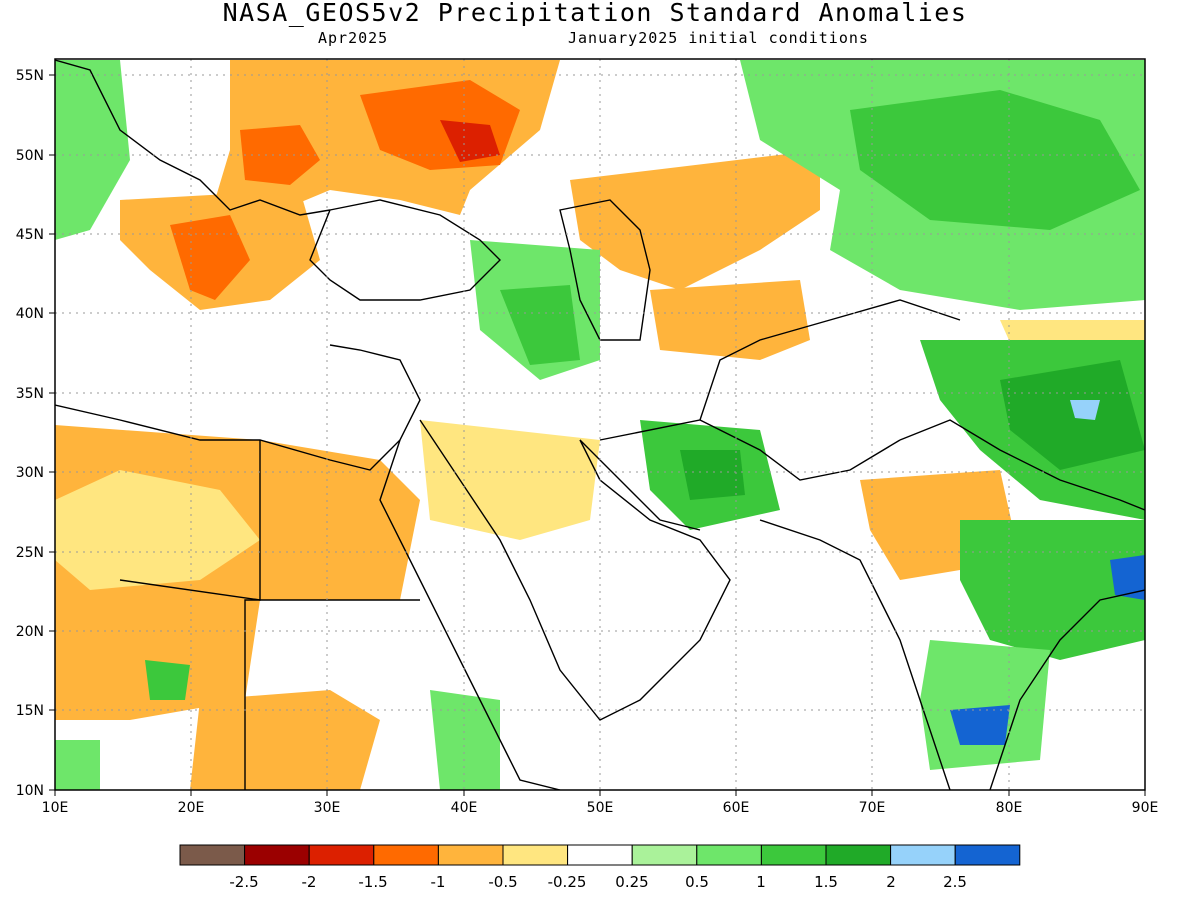 This screenshot has height=900, width=1200. I want to click on westeurope-wet-patch, so click(92, 150).